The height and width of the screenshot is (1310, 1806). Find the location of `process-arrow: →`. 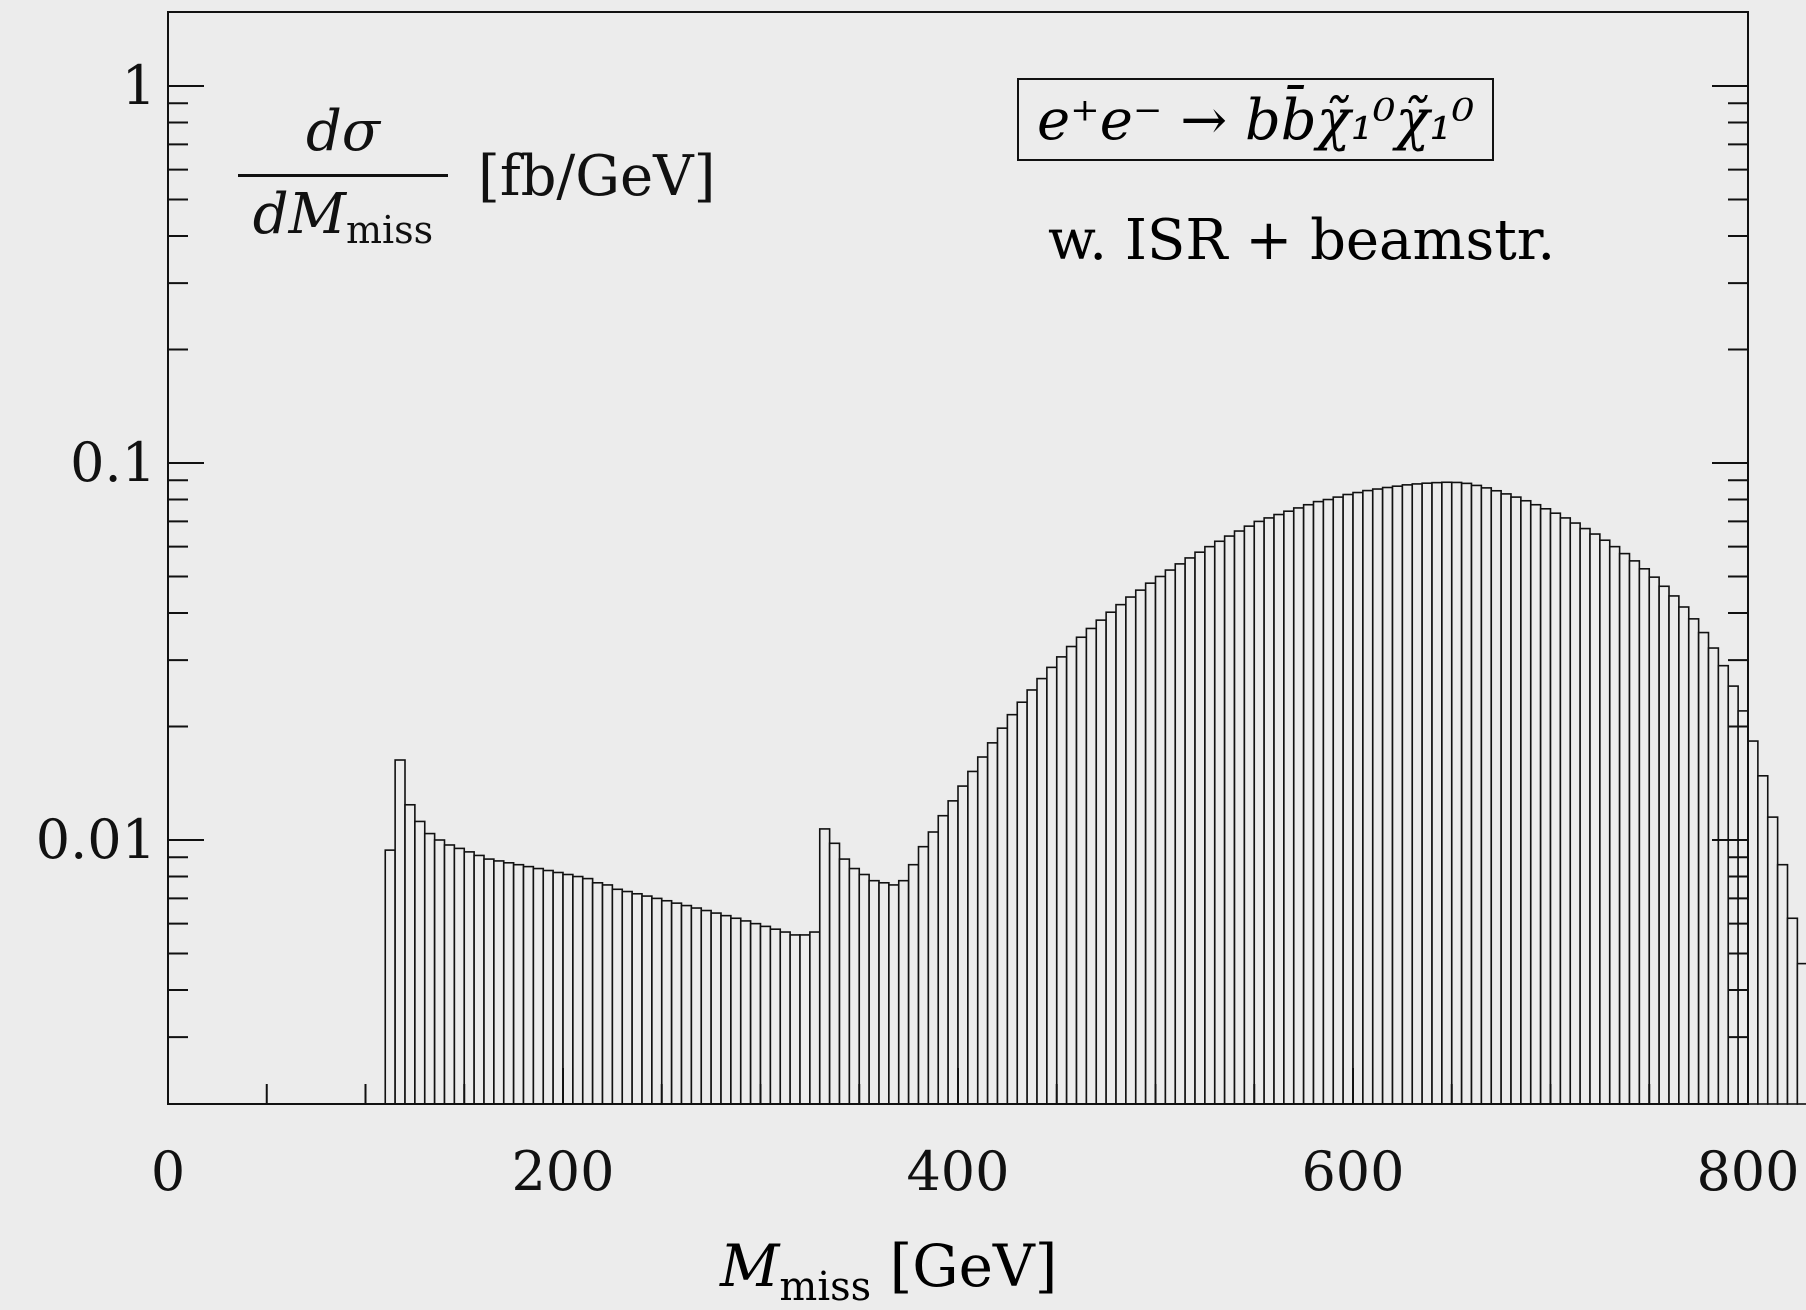

process-arrow: → is located at coordinates (1204, 120).